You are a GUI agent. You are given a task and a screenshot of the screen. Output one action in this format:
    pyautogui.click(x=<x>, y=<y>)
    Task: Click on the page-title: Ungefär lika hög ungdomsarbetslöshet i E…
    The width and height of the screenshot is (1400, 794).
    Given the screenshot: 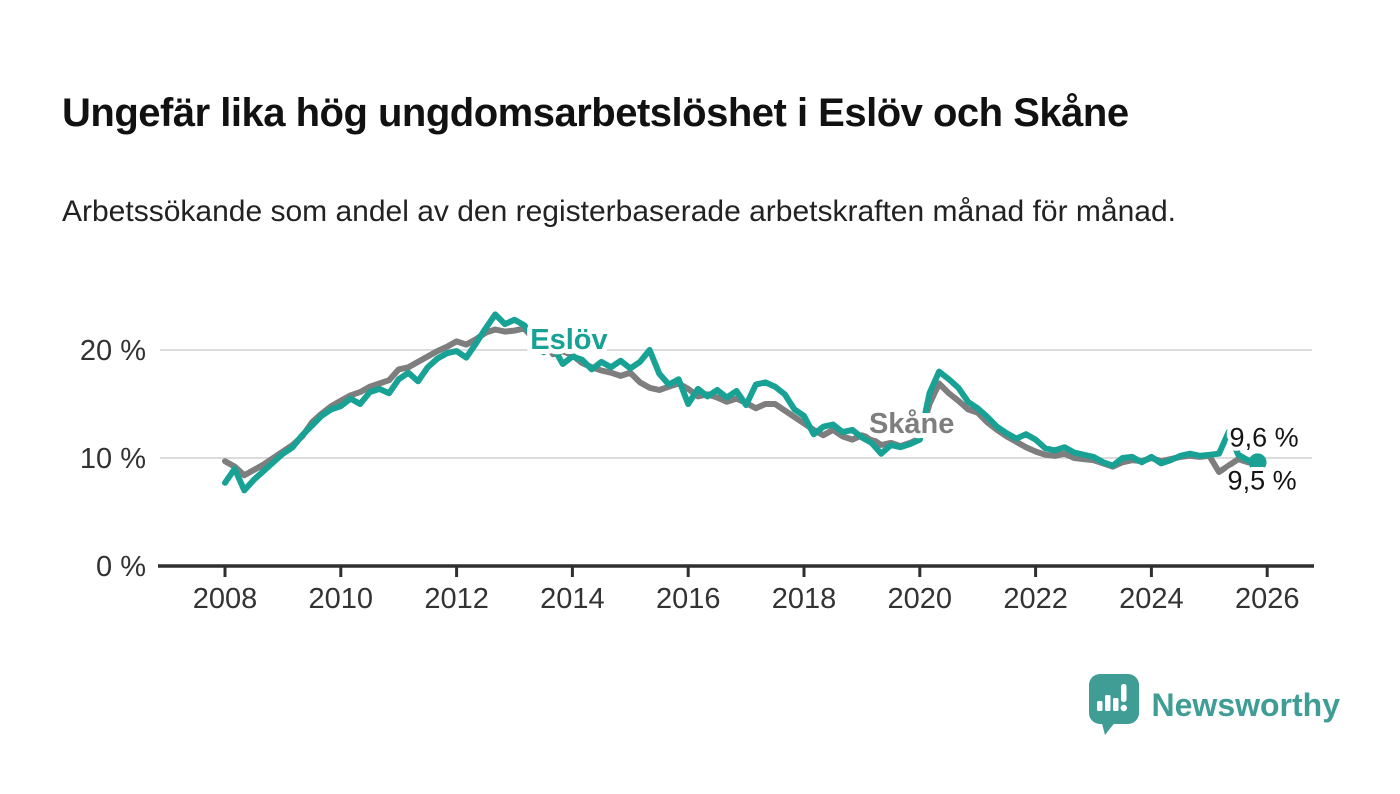 What is the action you would take?
    pyautogui.click(x=595, y=112)
    